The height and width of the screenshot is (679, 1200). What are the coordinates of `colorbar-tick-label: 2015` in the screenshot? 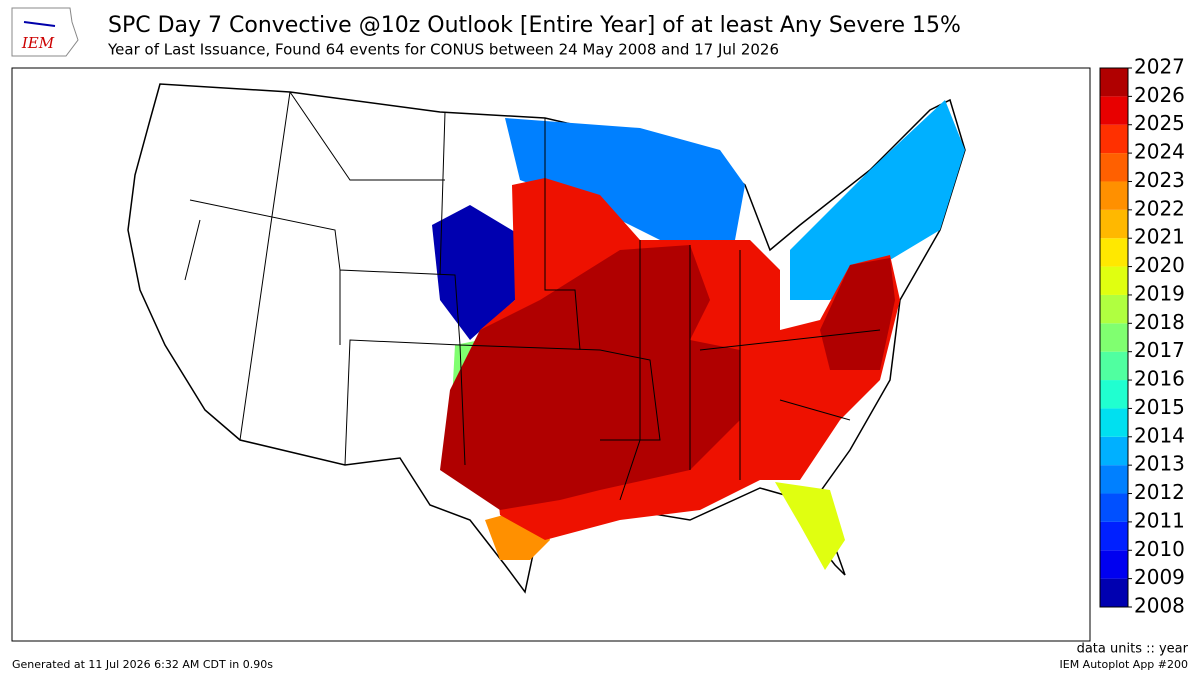 It's located at (1159, 407).